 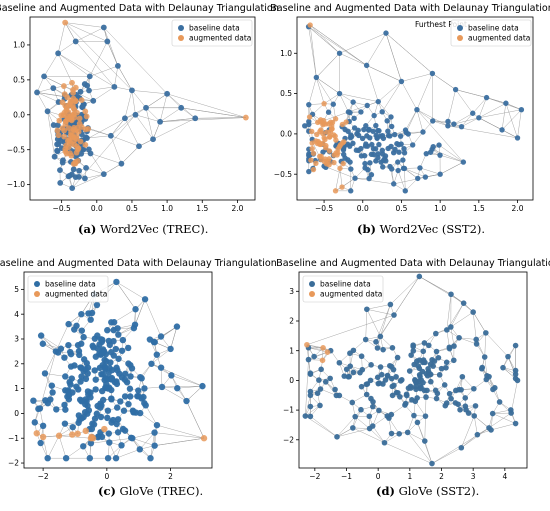 What do you see at coordinates (401, 208) in the screenshot?
I see `x-tick-label: 0.5` at bounding box center [401, 208].